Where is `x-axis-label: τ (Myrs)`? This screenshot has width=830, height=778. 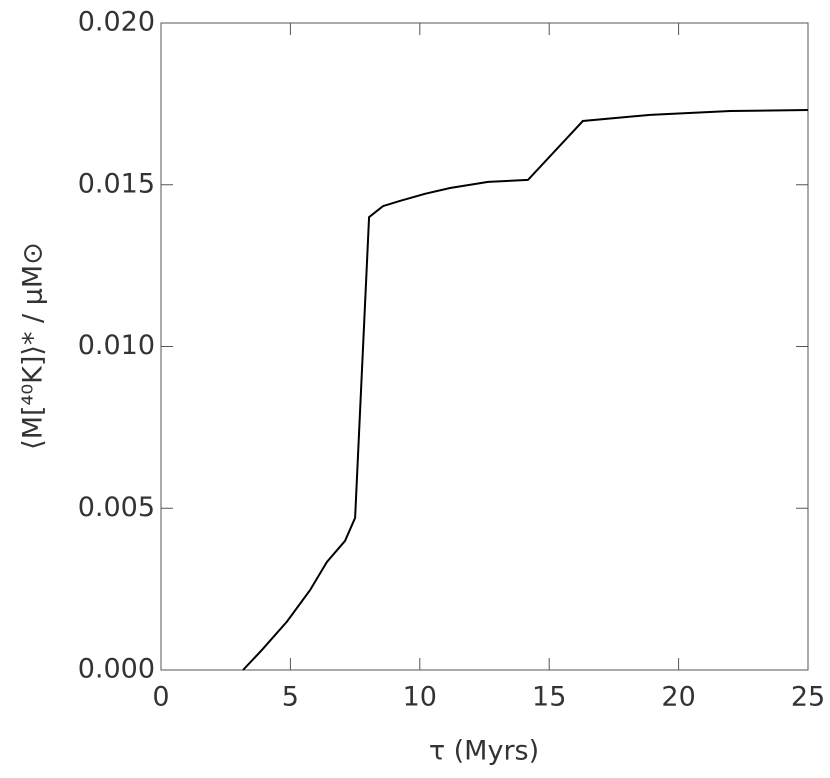
x-axis-label: τ (Myrs) is located at coordinates (484, 751).